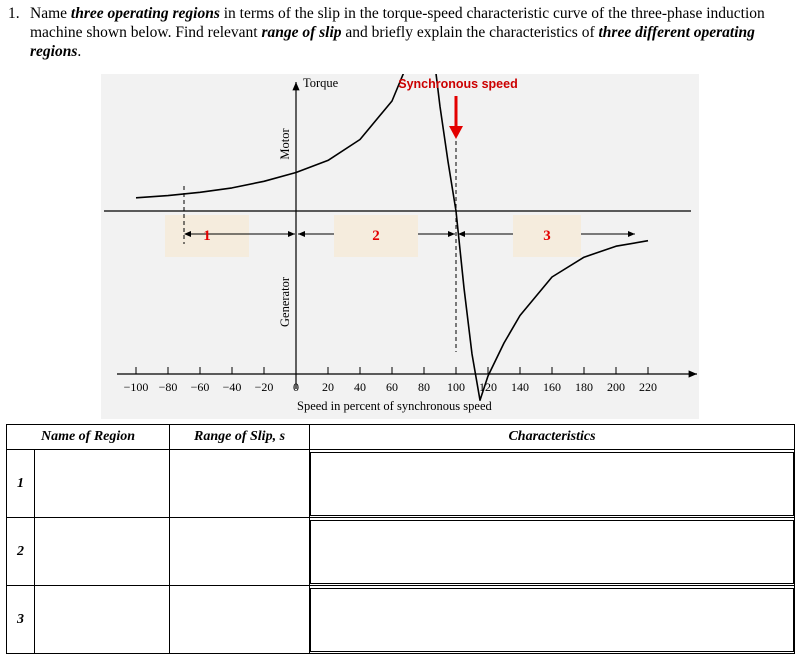 The image size is (807, 671). What do you see at coordinates (20, 483) in the screenshot?
I see `row-number: 1` at bounding box center [20, 483].